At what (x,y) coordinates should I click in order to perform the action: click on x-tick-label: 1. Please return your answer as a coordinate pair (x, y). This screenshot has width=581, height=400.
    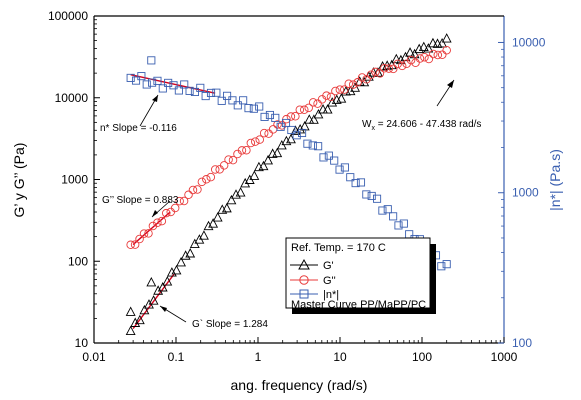
    Looking at the image, I should click on (258, 357).